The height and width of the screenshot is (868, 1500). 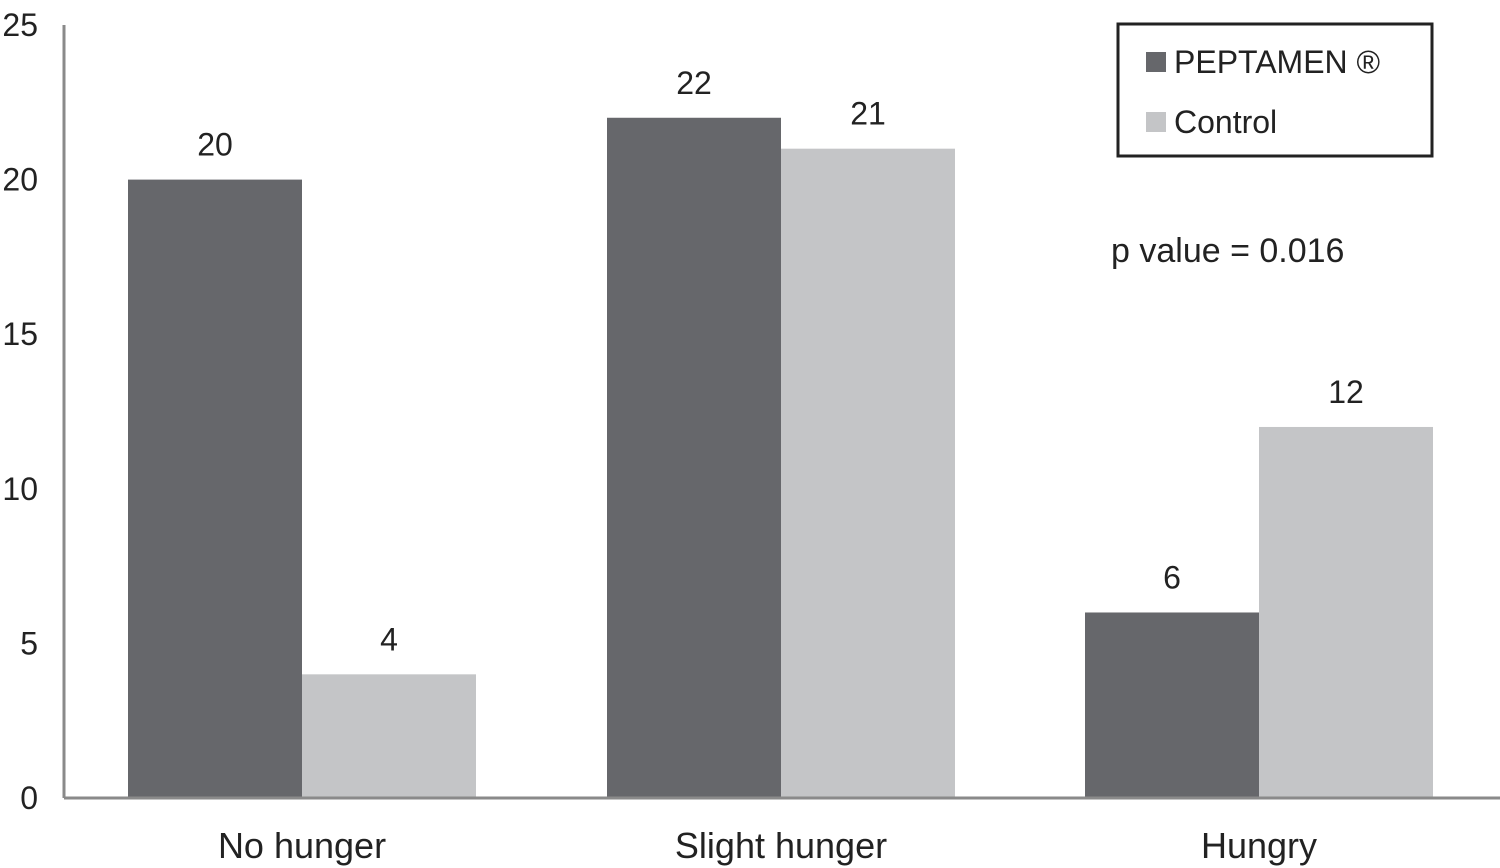 What do you see at coordinates (20, 180) in the screenshot?
I see `y-tick-label: 20` at bounding box center [20, 180].